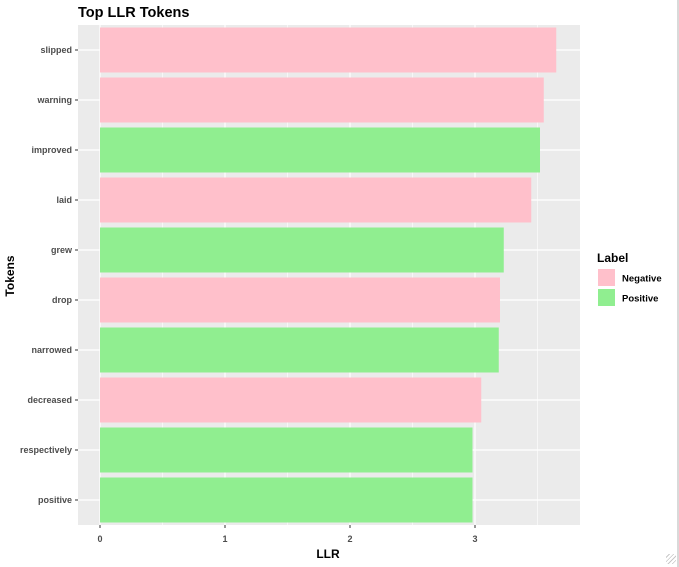 The height and width of the screenshot is (567, 679). What do you see at coordinates (54, 100) in the screenshot?
I see `y-tick-label: warning` at bounding box center [54, 100].